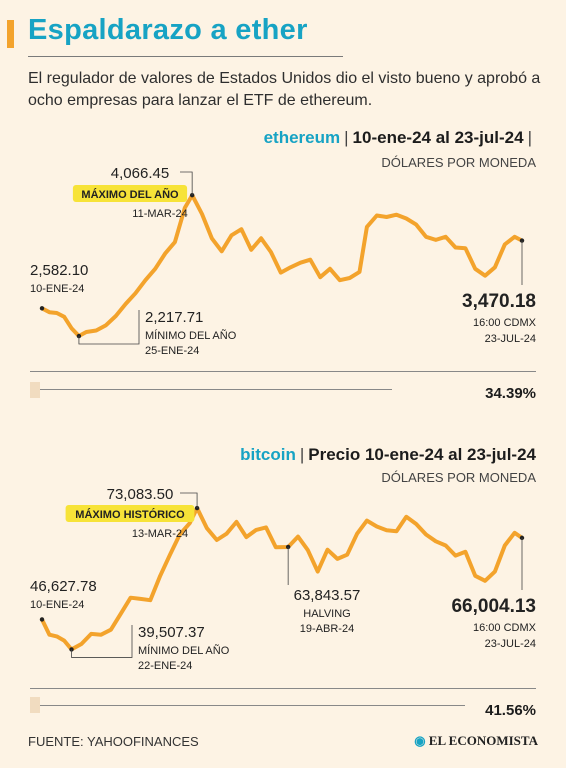 The width and height of the screenshot is (566, 768). What do you see at coordinates (505, 628) in the screenshot?
I see `bitcoin-last-time: 16:00 CDMX` at bounding box center [505, 628].